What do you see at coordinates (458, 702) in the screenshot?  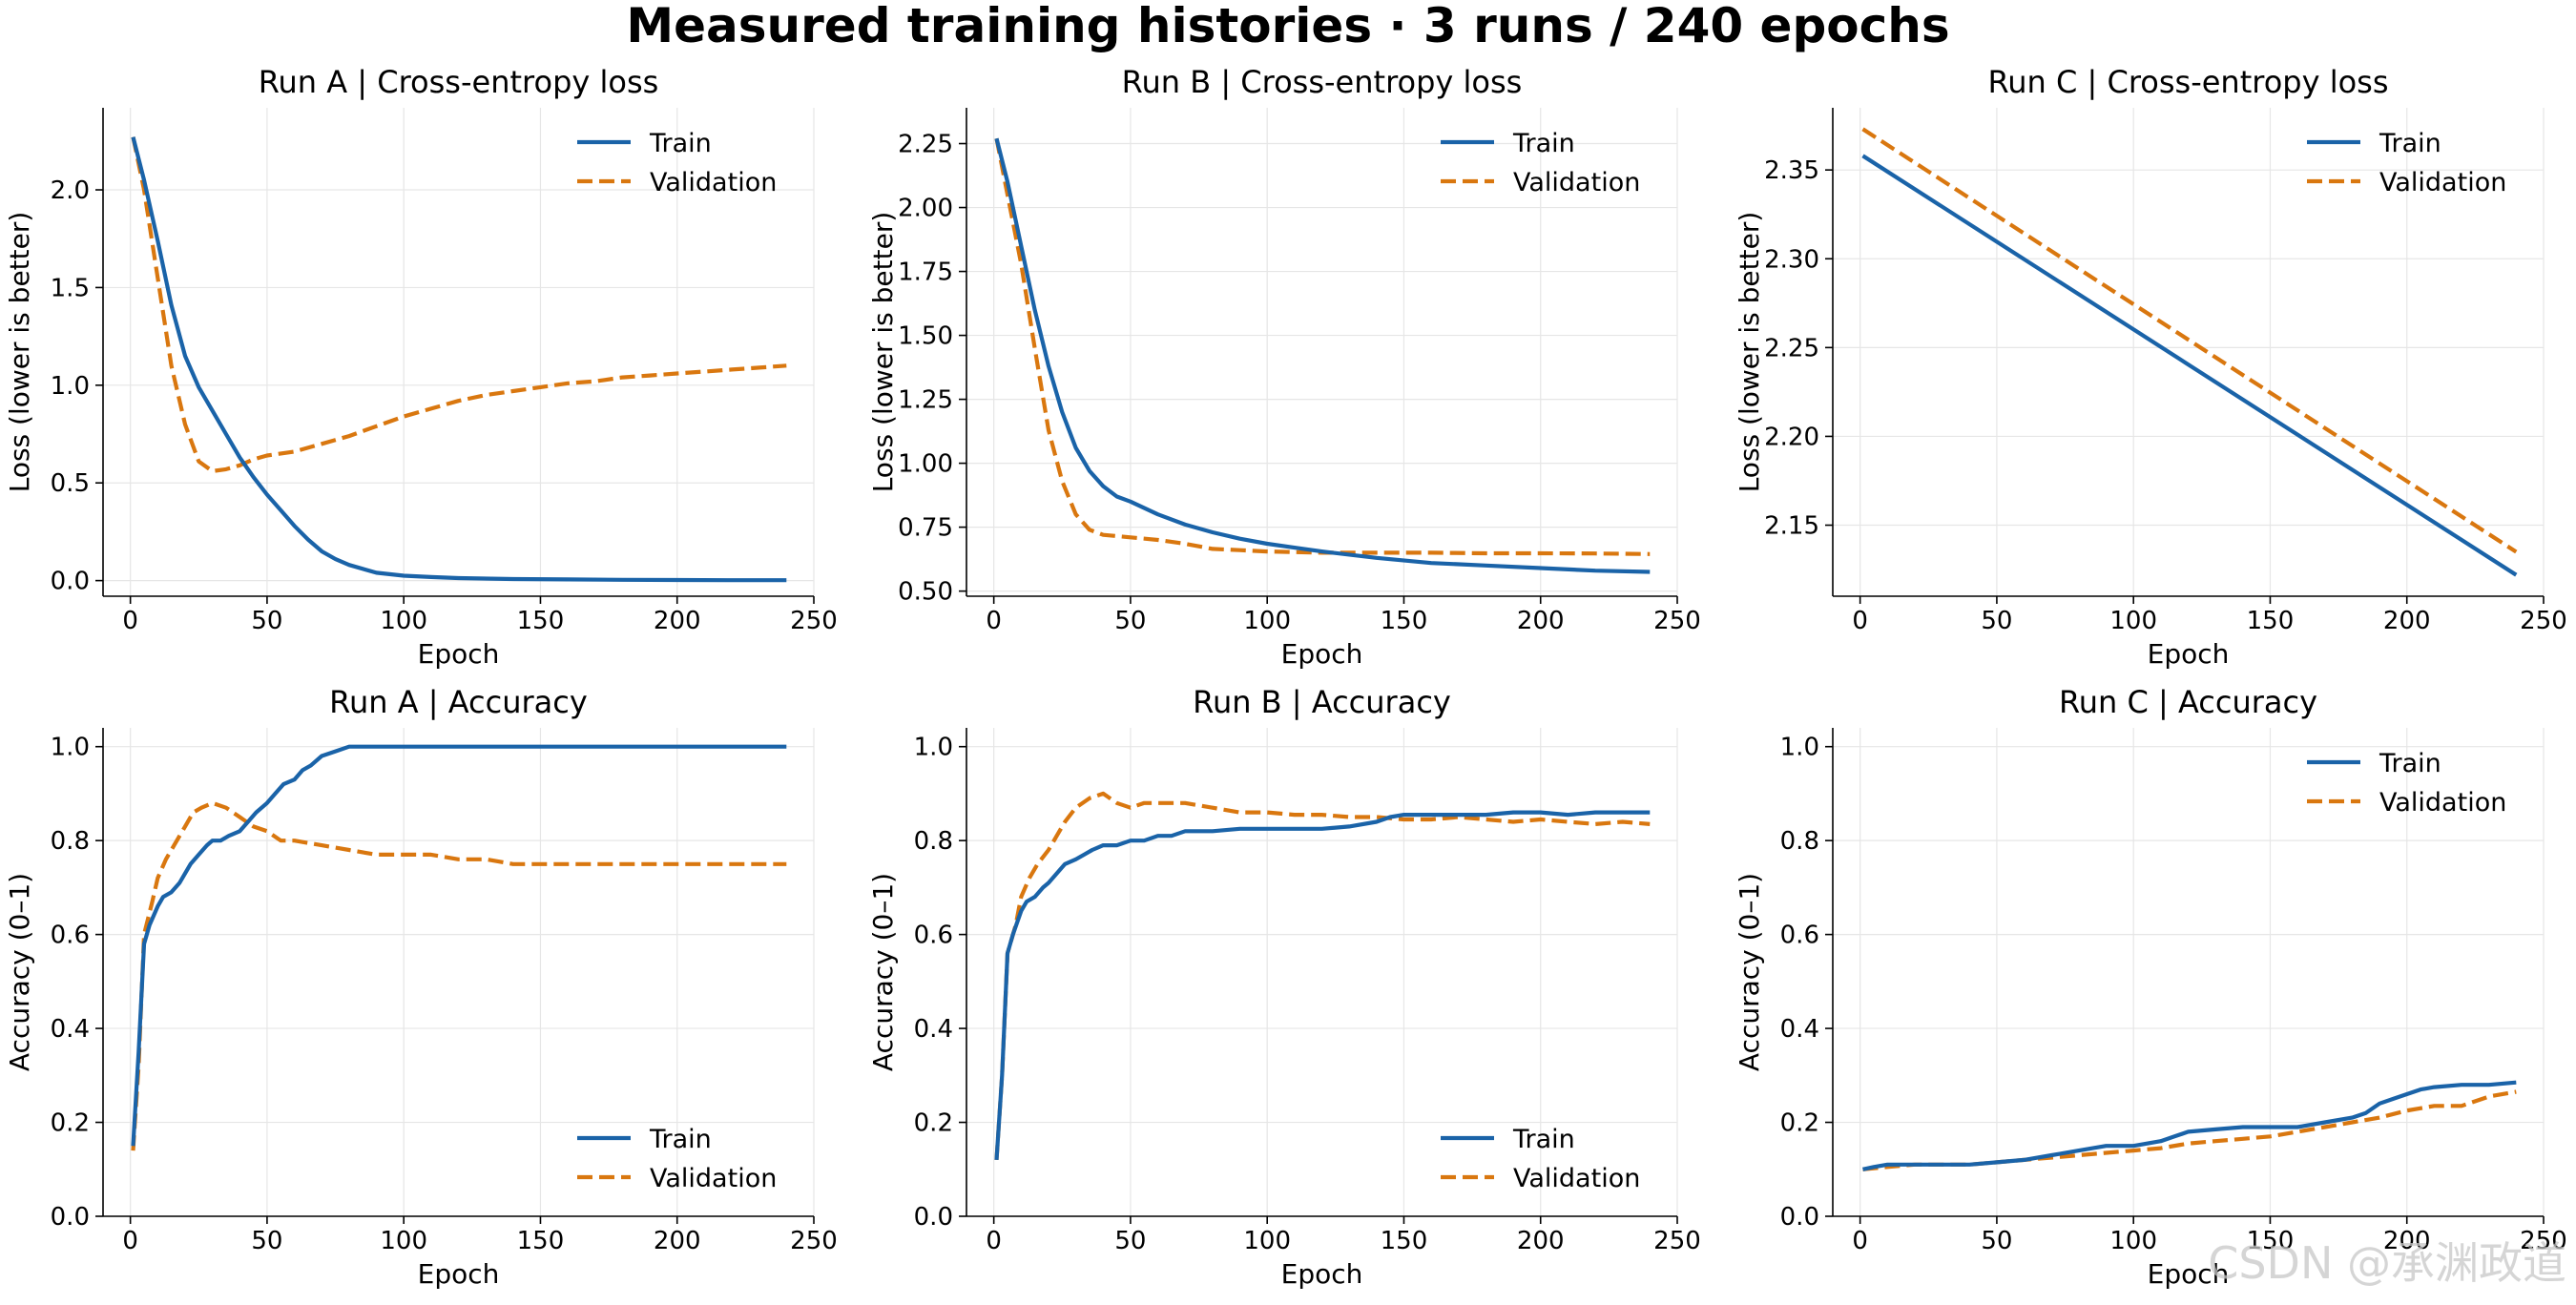 I see `panel-title: Run A | Accuracy` at bounding box center [458, 702].